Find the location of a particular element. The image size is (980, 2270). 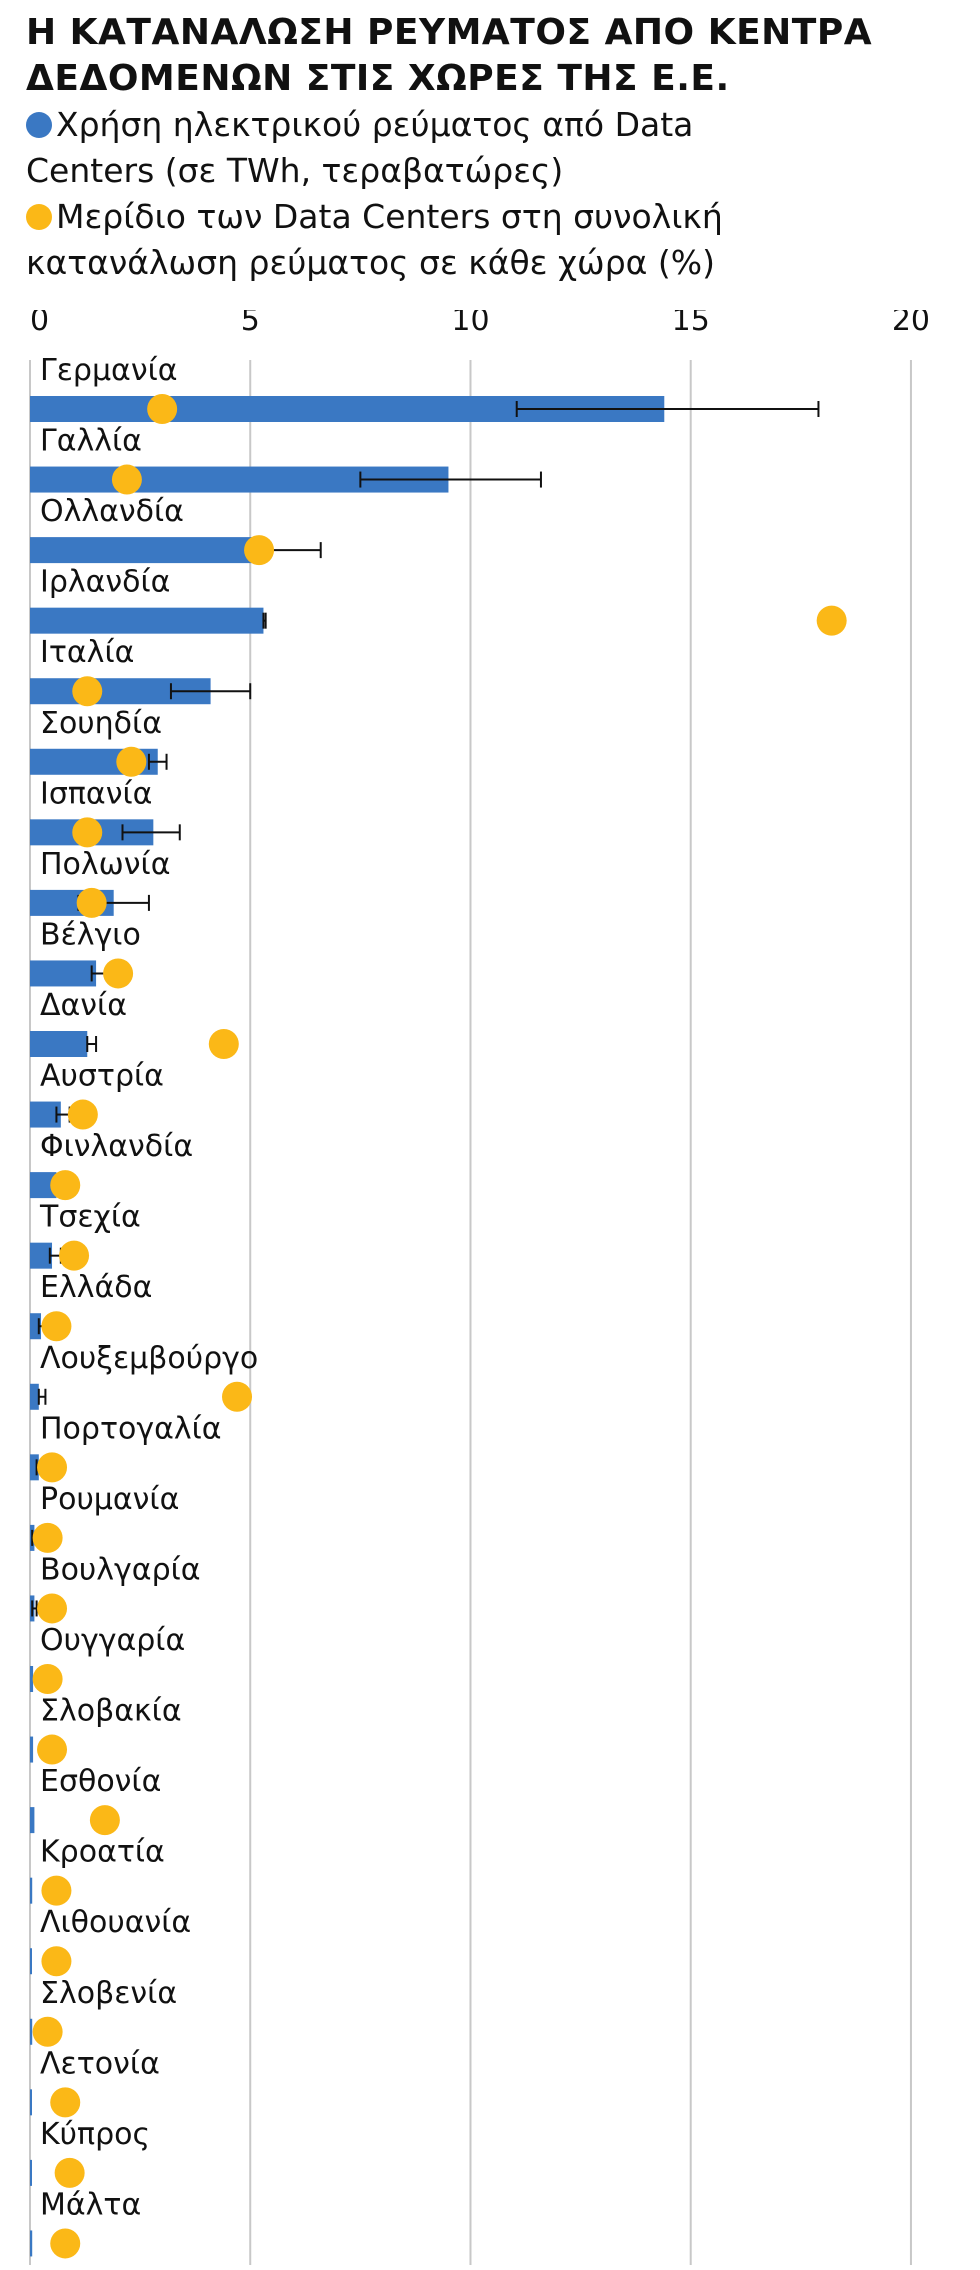

y-tick-label: Δανία is located at coordinates (83, 1005).